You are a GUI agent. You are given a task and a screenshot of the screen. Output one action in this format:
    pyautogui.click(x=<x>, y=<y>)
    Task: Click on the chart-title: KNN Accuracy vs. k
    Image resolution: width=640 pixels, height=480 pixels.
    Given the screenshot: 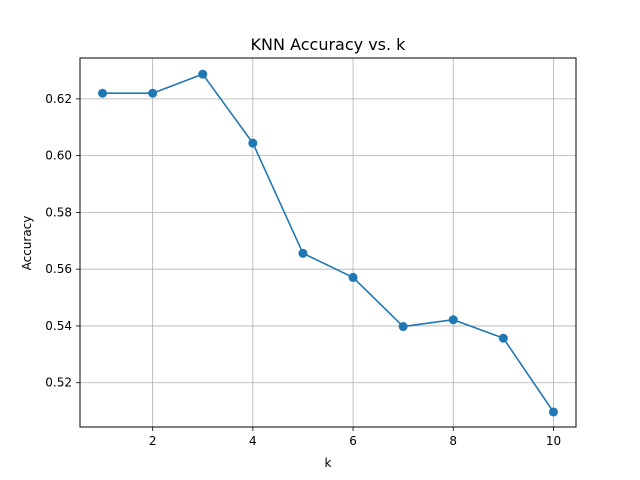 What is the action you would take?
    pyautogui.click(x=329, y=44)
    